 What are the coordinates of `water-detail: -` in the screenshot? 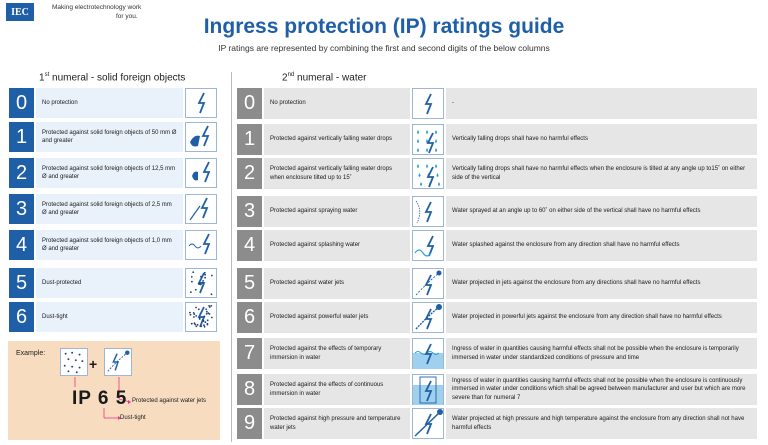 It's located at (601, 103).